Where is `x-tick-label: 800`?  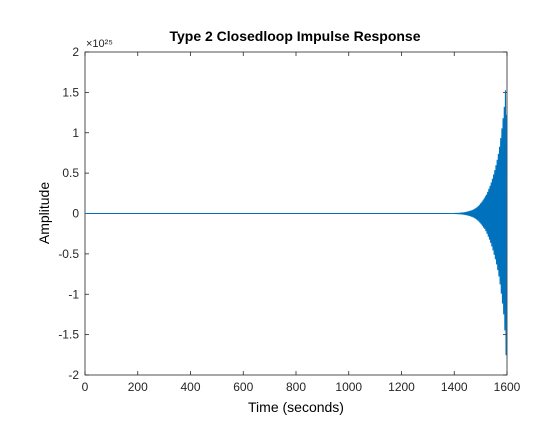
x-tick-label: 800 is located at coordinates (296, 387).